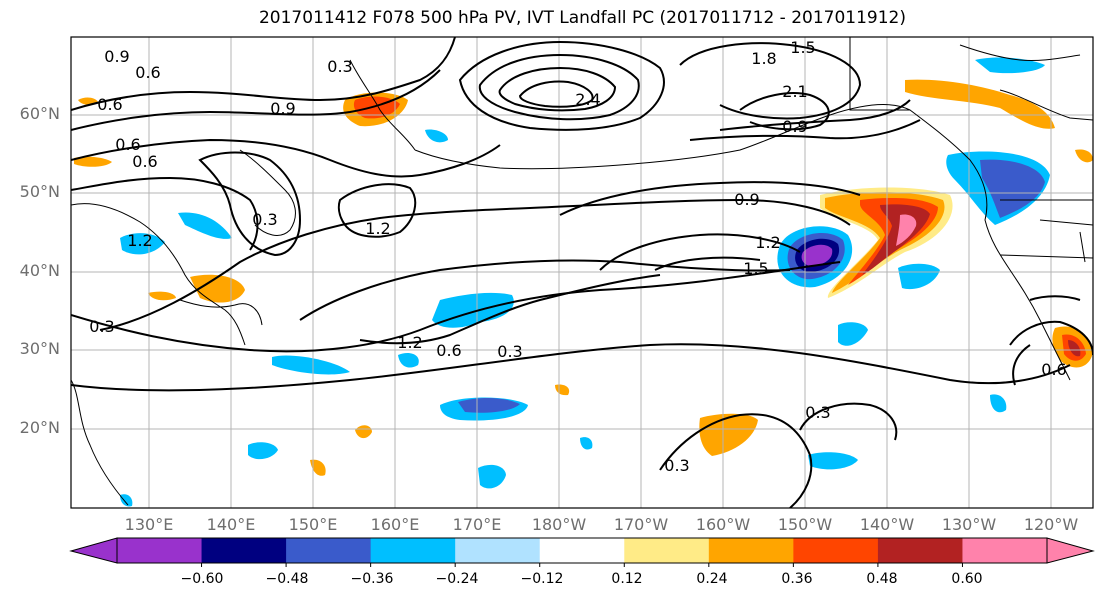  I want to click on colorbar-tick-label: −0.24, so click(457, 579).